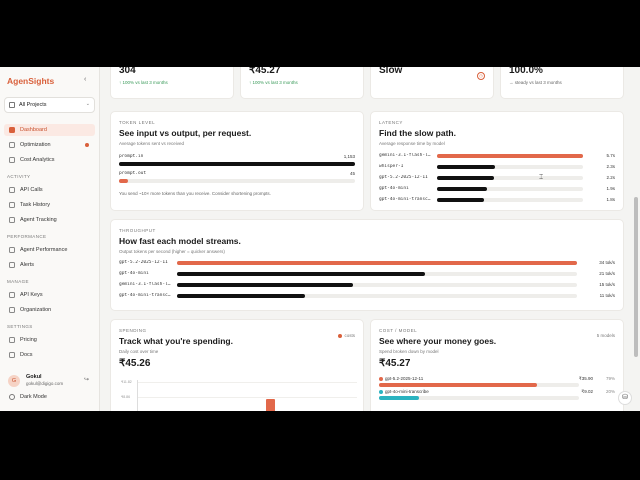  Describe the element at coordinates (607, 262) in the screenshot. I see `bar-row-value: 34 tok/s` at that location.